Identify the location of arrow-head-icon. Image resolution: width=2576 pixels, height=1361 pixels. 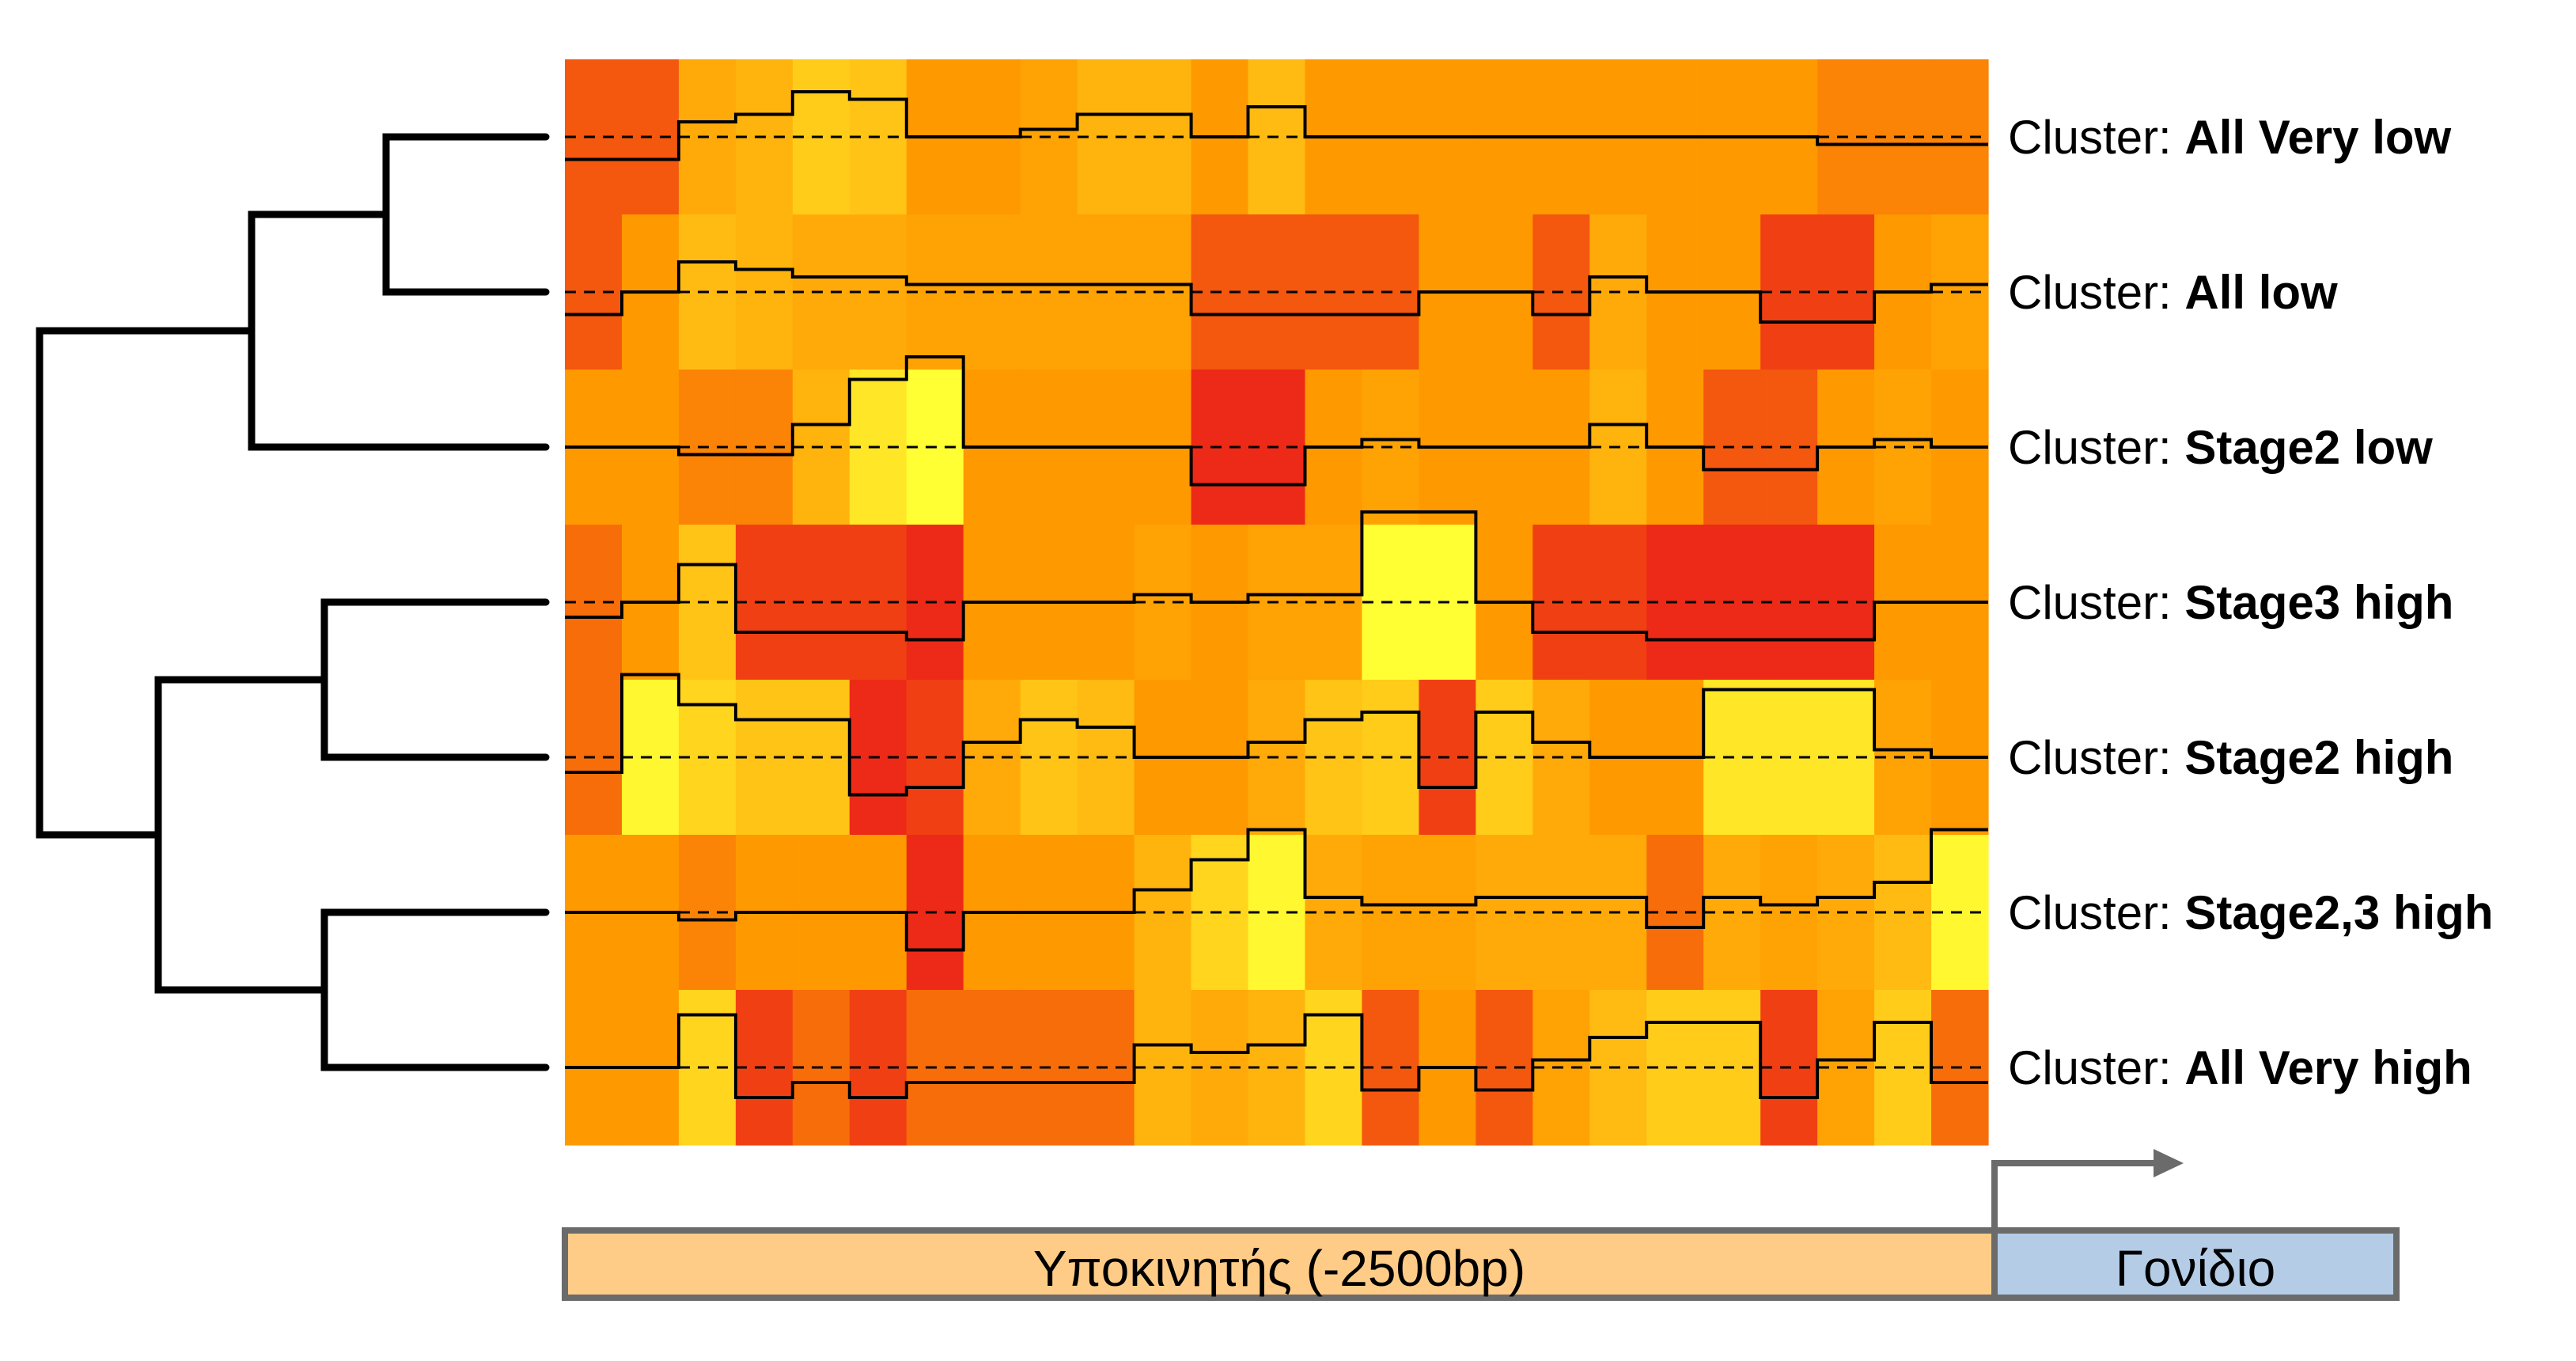
(2169, 1163).